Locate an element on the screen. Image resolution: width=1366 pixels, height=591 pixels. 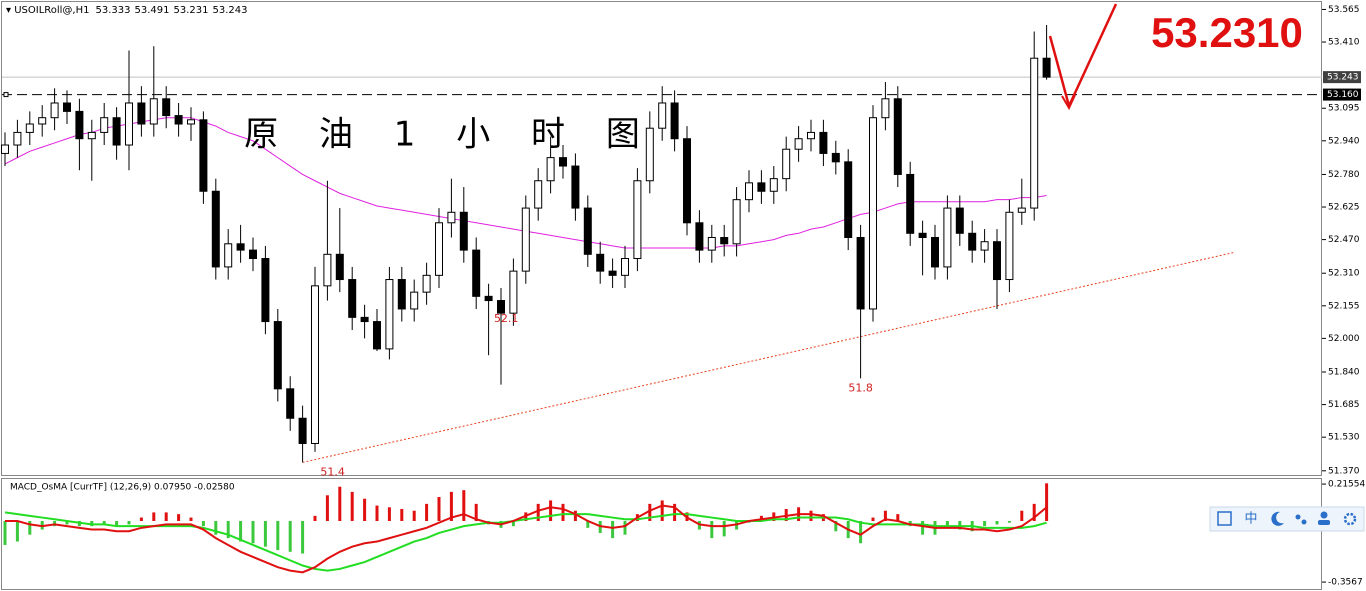
y-tick-label: 51.685 is located at coordinates (1344, 405).